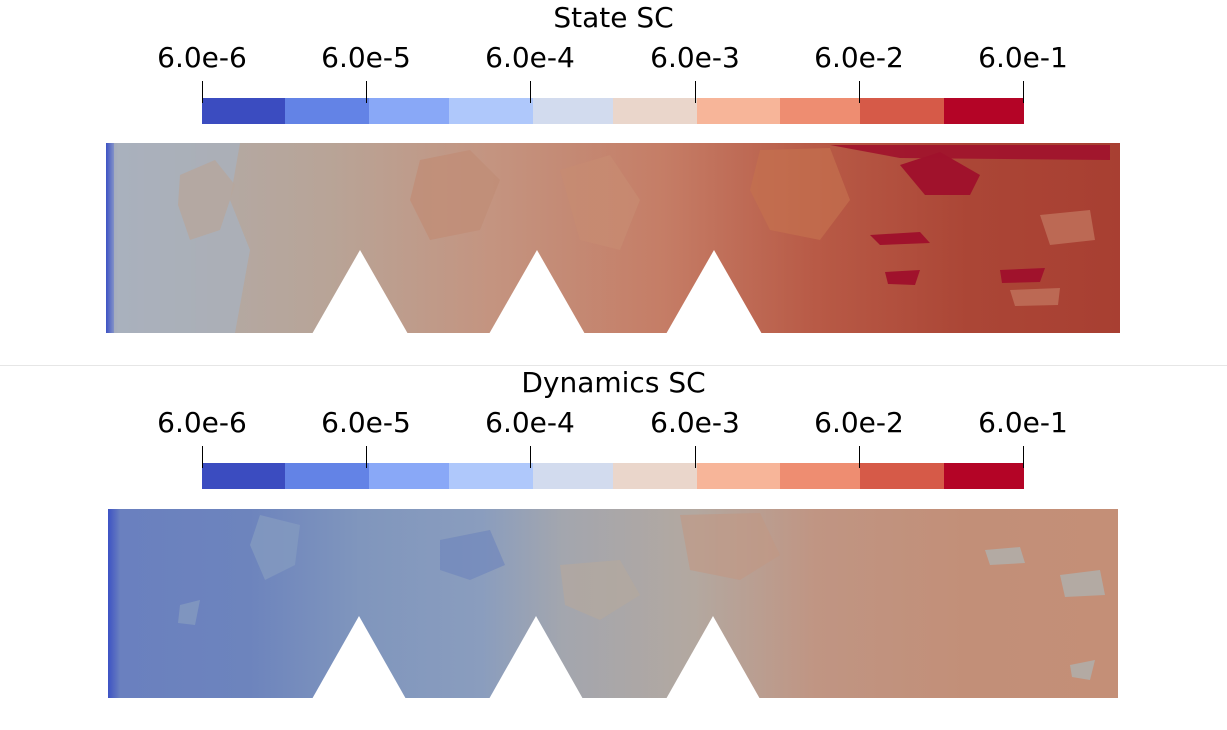 The height and width of the screenshot is (730, 1227). I want to click on panel-title: Dynamics SC, so click(613, 382).